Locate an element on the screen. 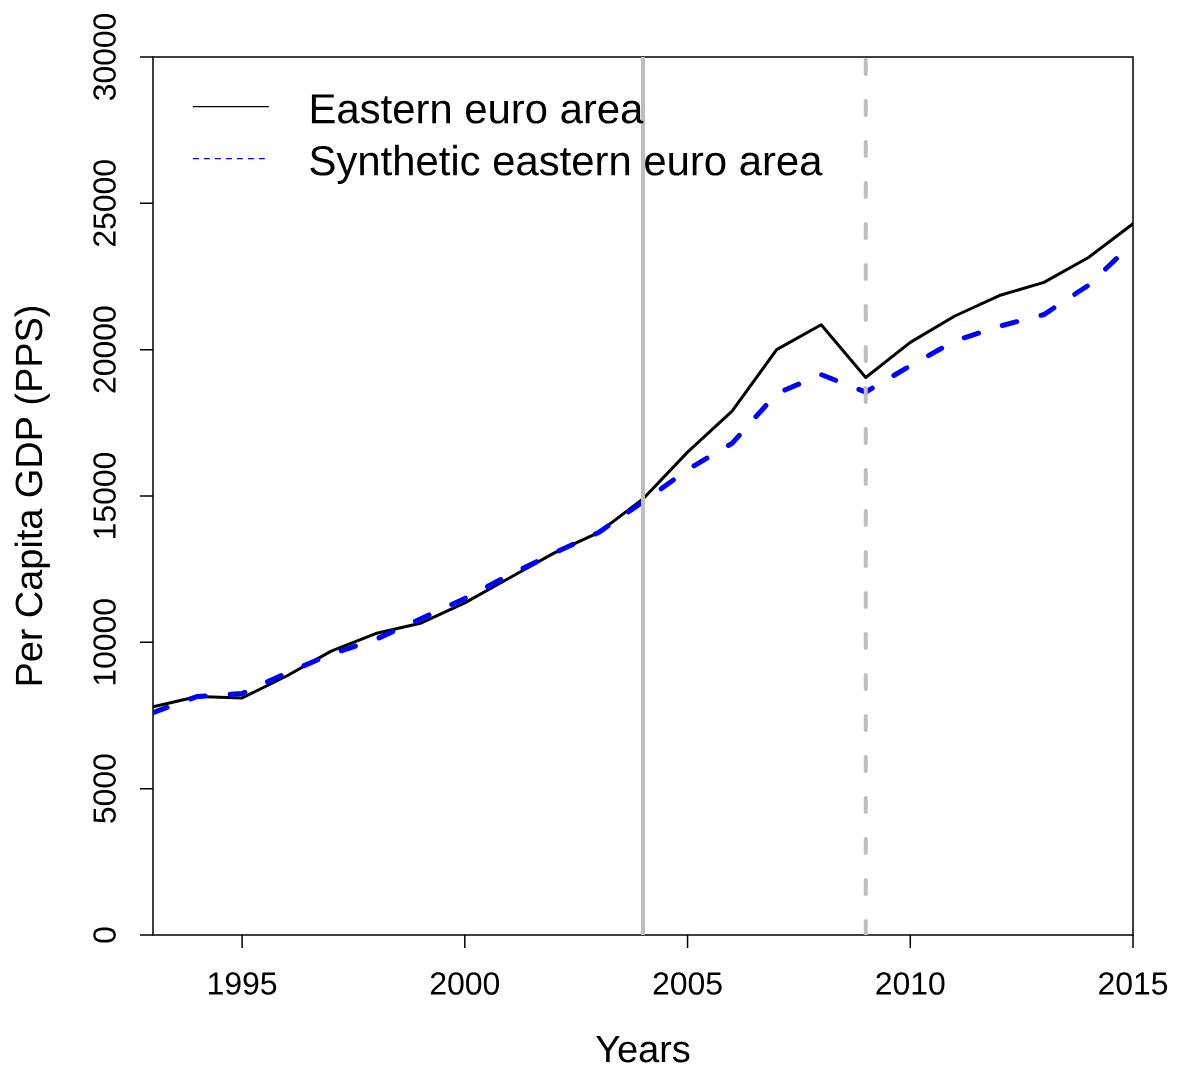 The height and width of the screenshot is (1070, 1183). x-tick-label: 2005 is located at coordinates (687, 983).